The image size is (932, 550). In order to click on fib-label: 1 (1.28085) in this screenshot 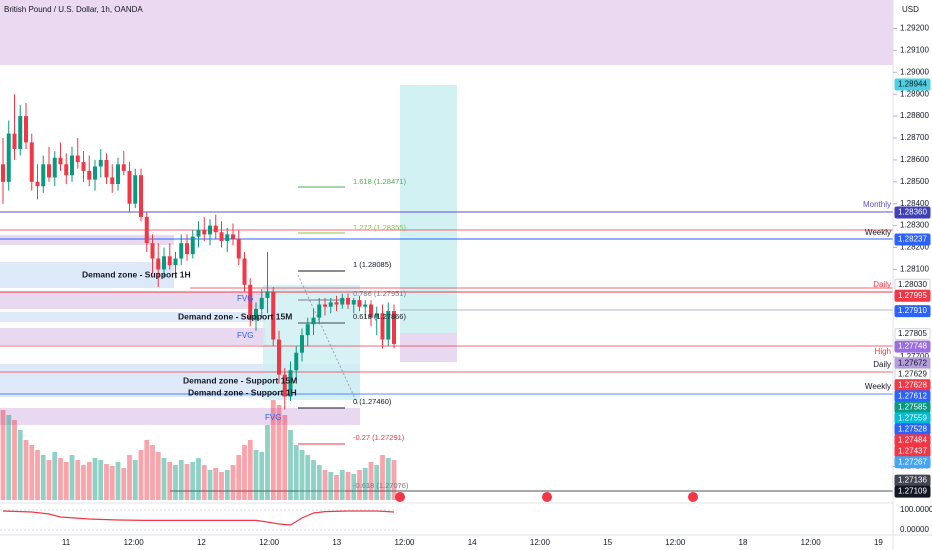, I will do `click(372, 264)`.